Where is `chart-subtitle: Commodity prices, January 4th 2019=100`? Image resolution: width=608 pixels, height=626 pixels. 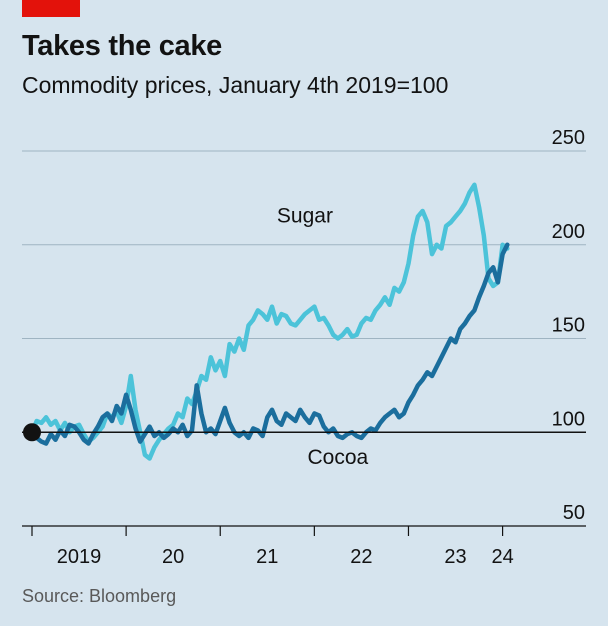 chart-subtitle: Commodity prices, January 4th 2019=100 is located at coordinates (235, 85).